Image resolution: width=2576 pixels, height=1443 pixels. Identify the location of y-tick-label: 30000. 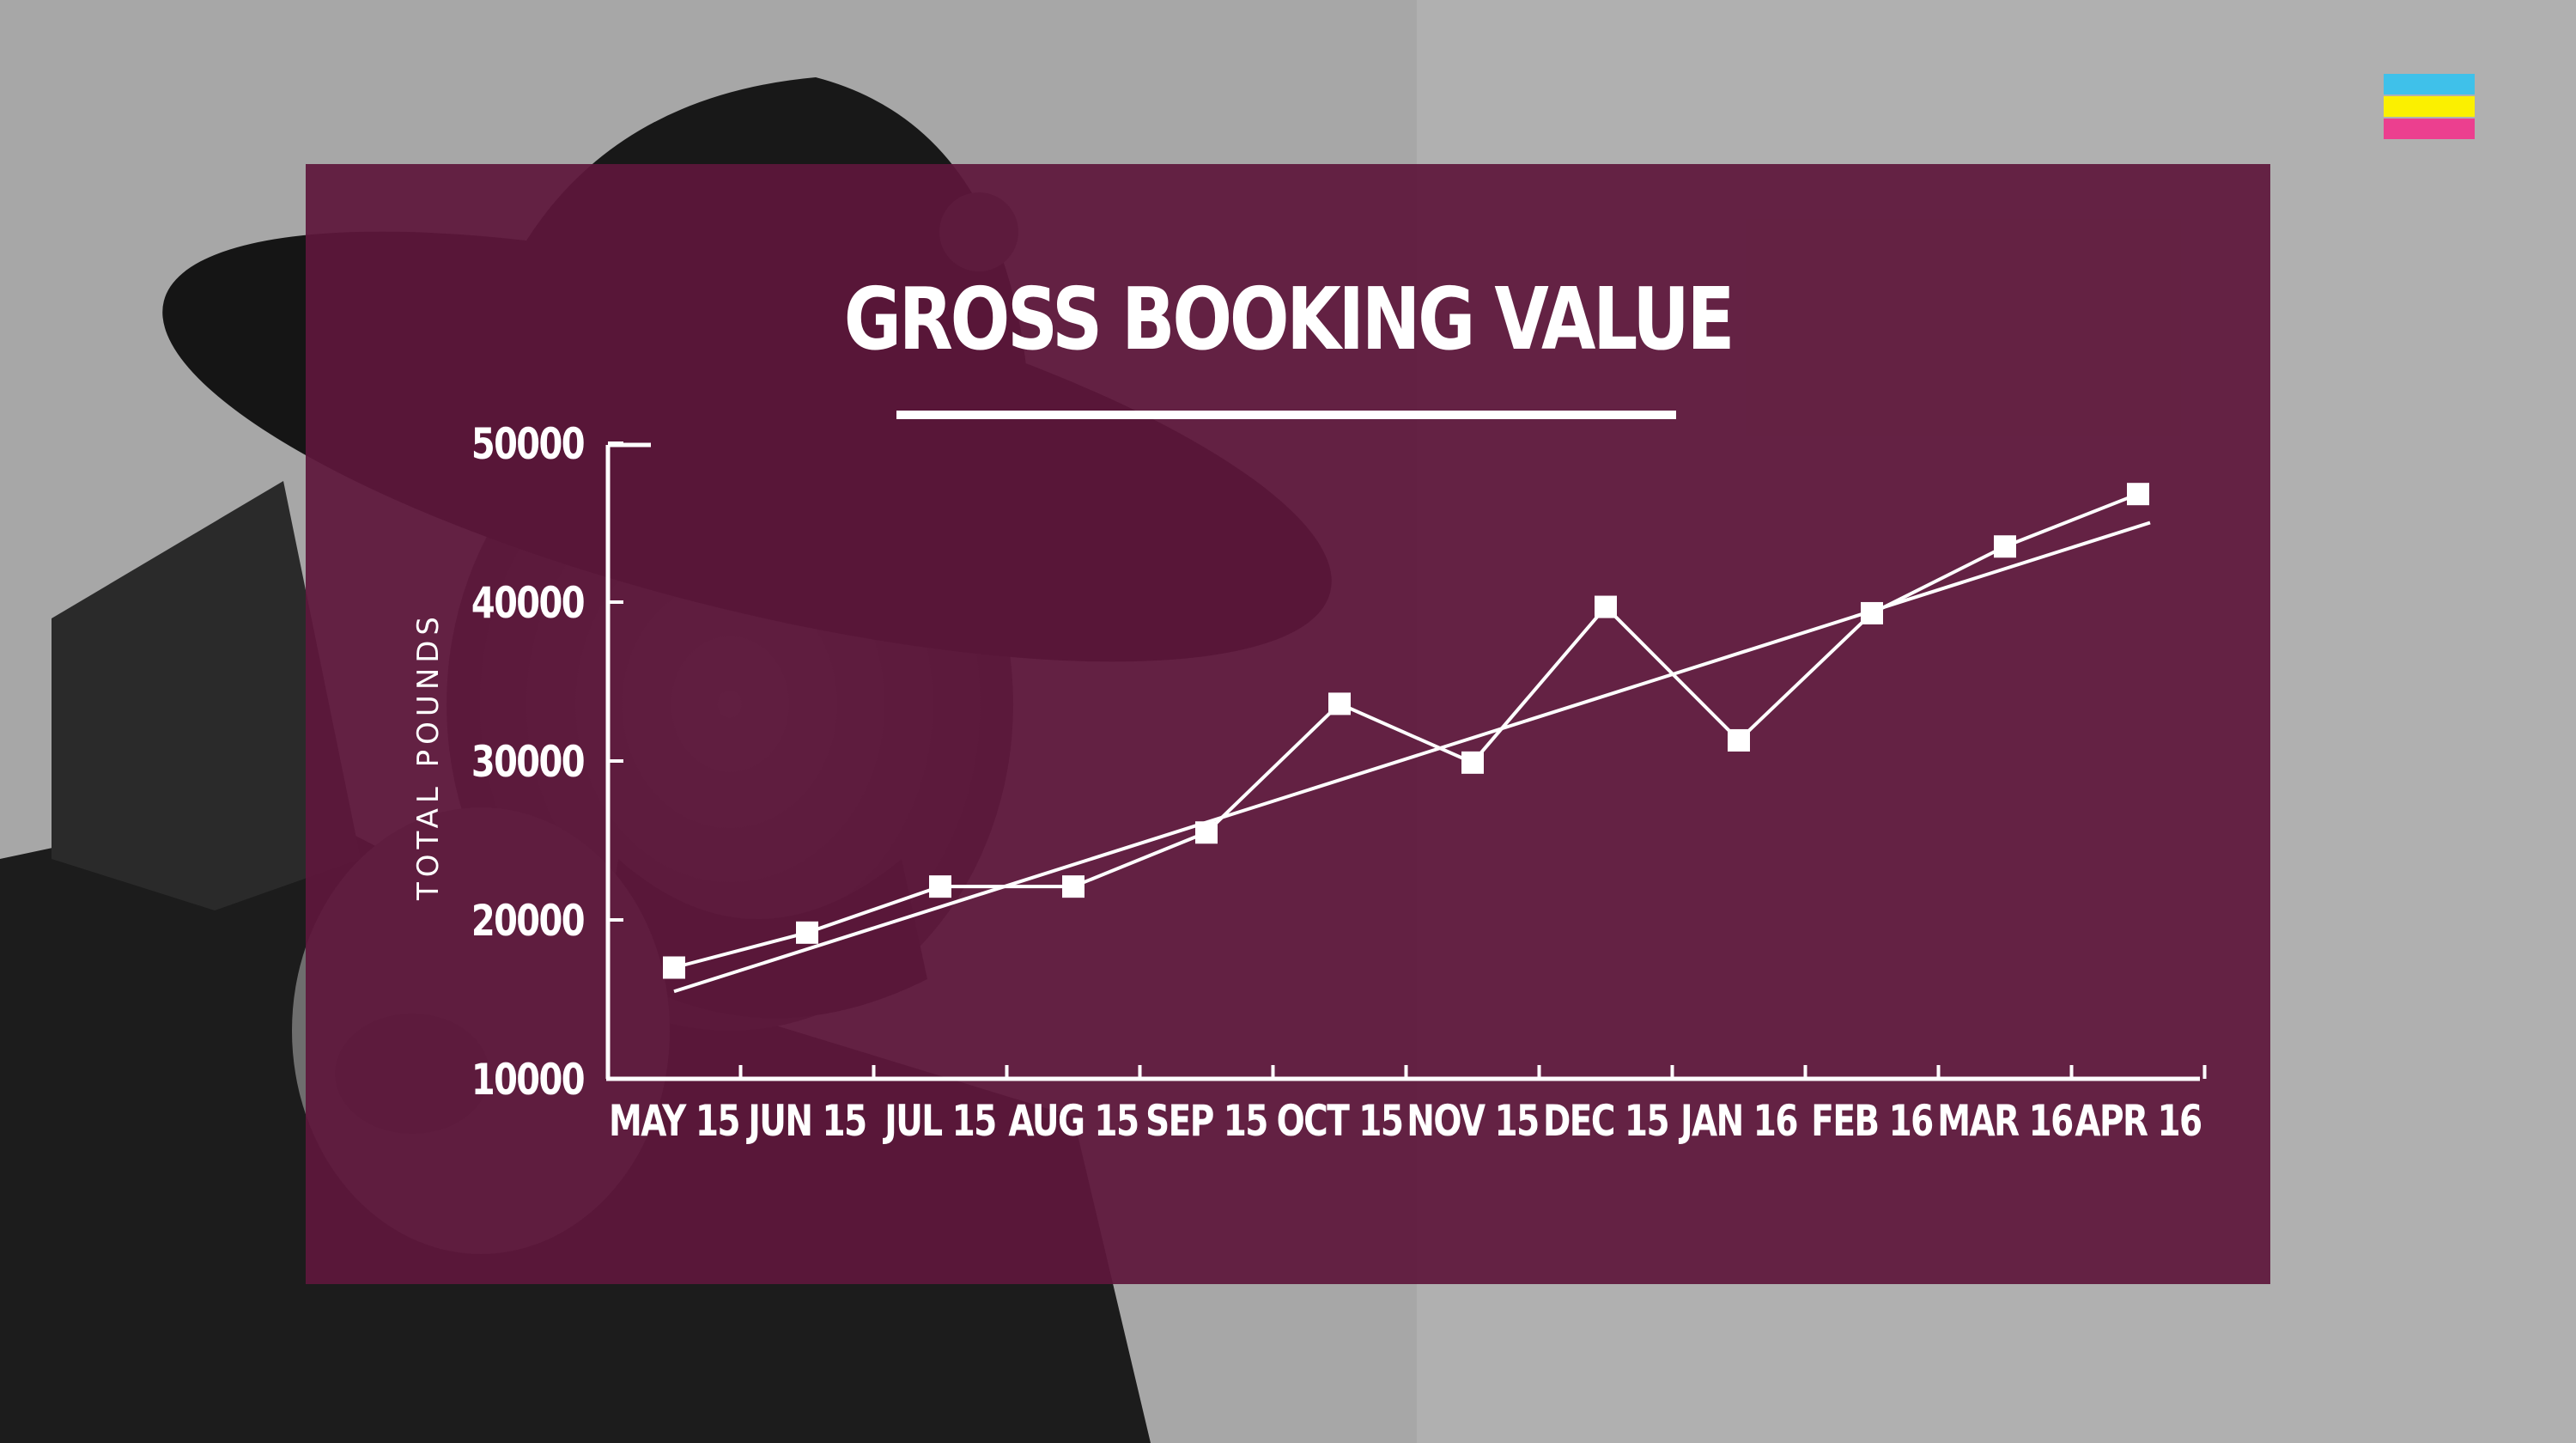
(527, 762).